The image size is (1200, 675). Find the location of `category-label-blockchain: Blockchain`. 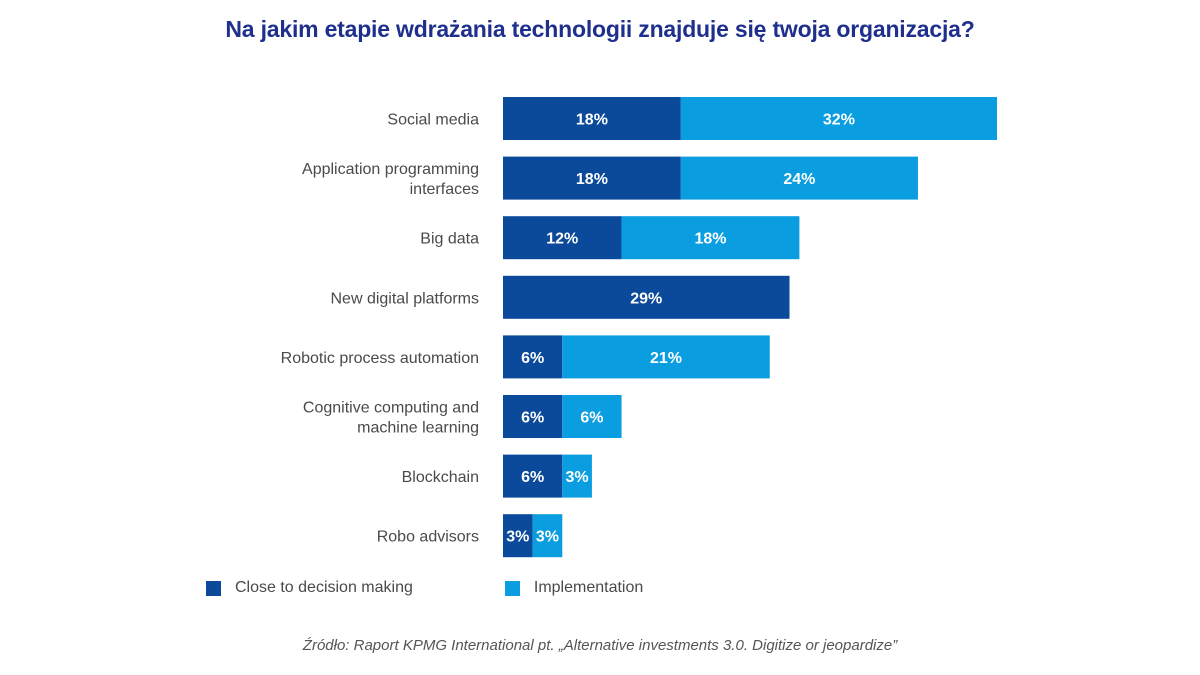

category-label-blockchain: Blockchain is located at coordinates (440, 477).